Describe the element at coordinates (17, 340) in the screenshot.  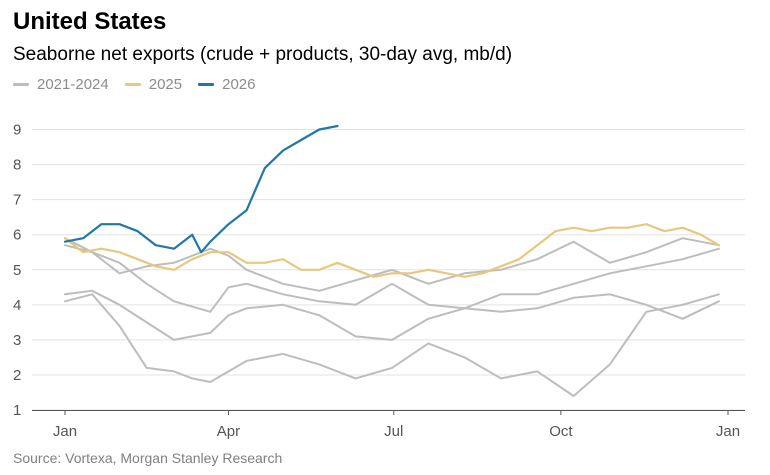
I see `y-tick-label: 3` at that location.